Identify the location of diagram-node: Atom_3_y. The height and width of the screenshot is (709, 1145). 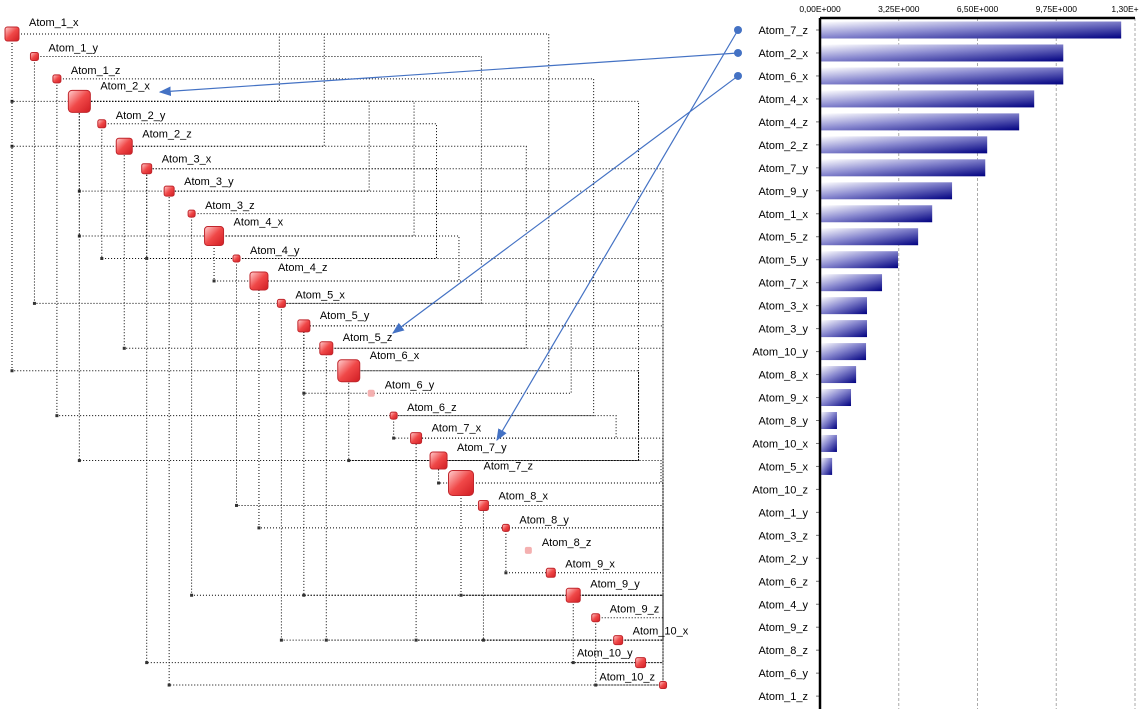
(198, 186).